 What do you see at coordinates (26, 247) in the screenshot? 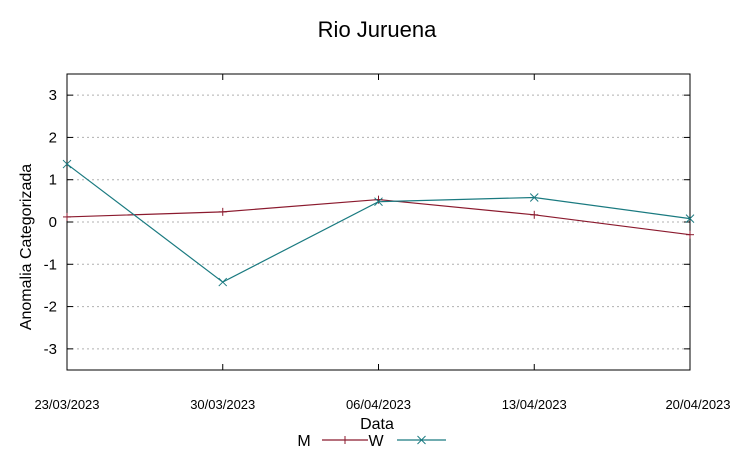
I see `y-axis-label: Anomalia Categorizada` at bounding box center [26, 247].